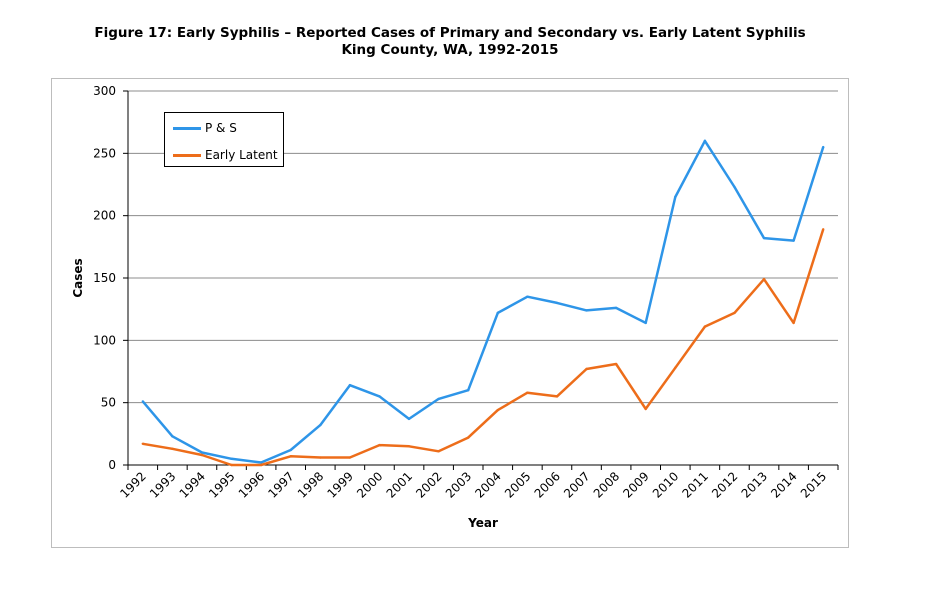 The image size is (948, 604). I want to click on y-tick-label-250: 250, so click(104, 153).